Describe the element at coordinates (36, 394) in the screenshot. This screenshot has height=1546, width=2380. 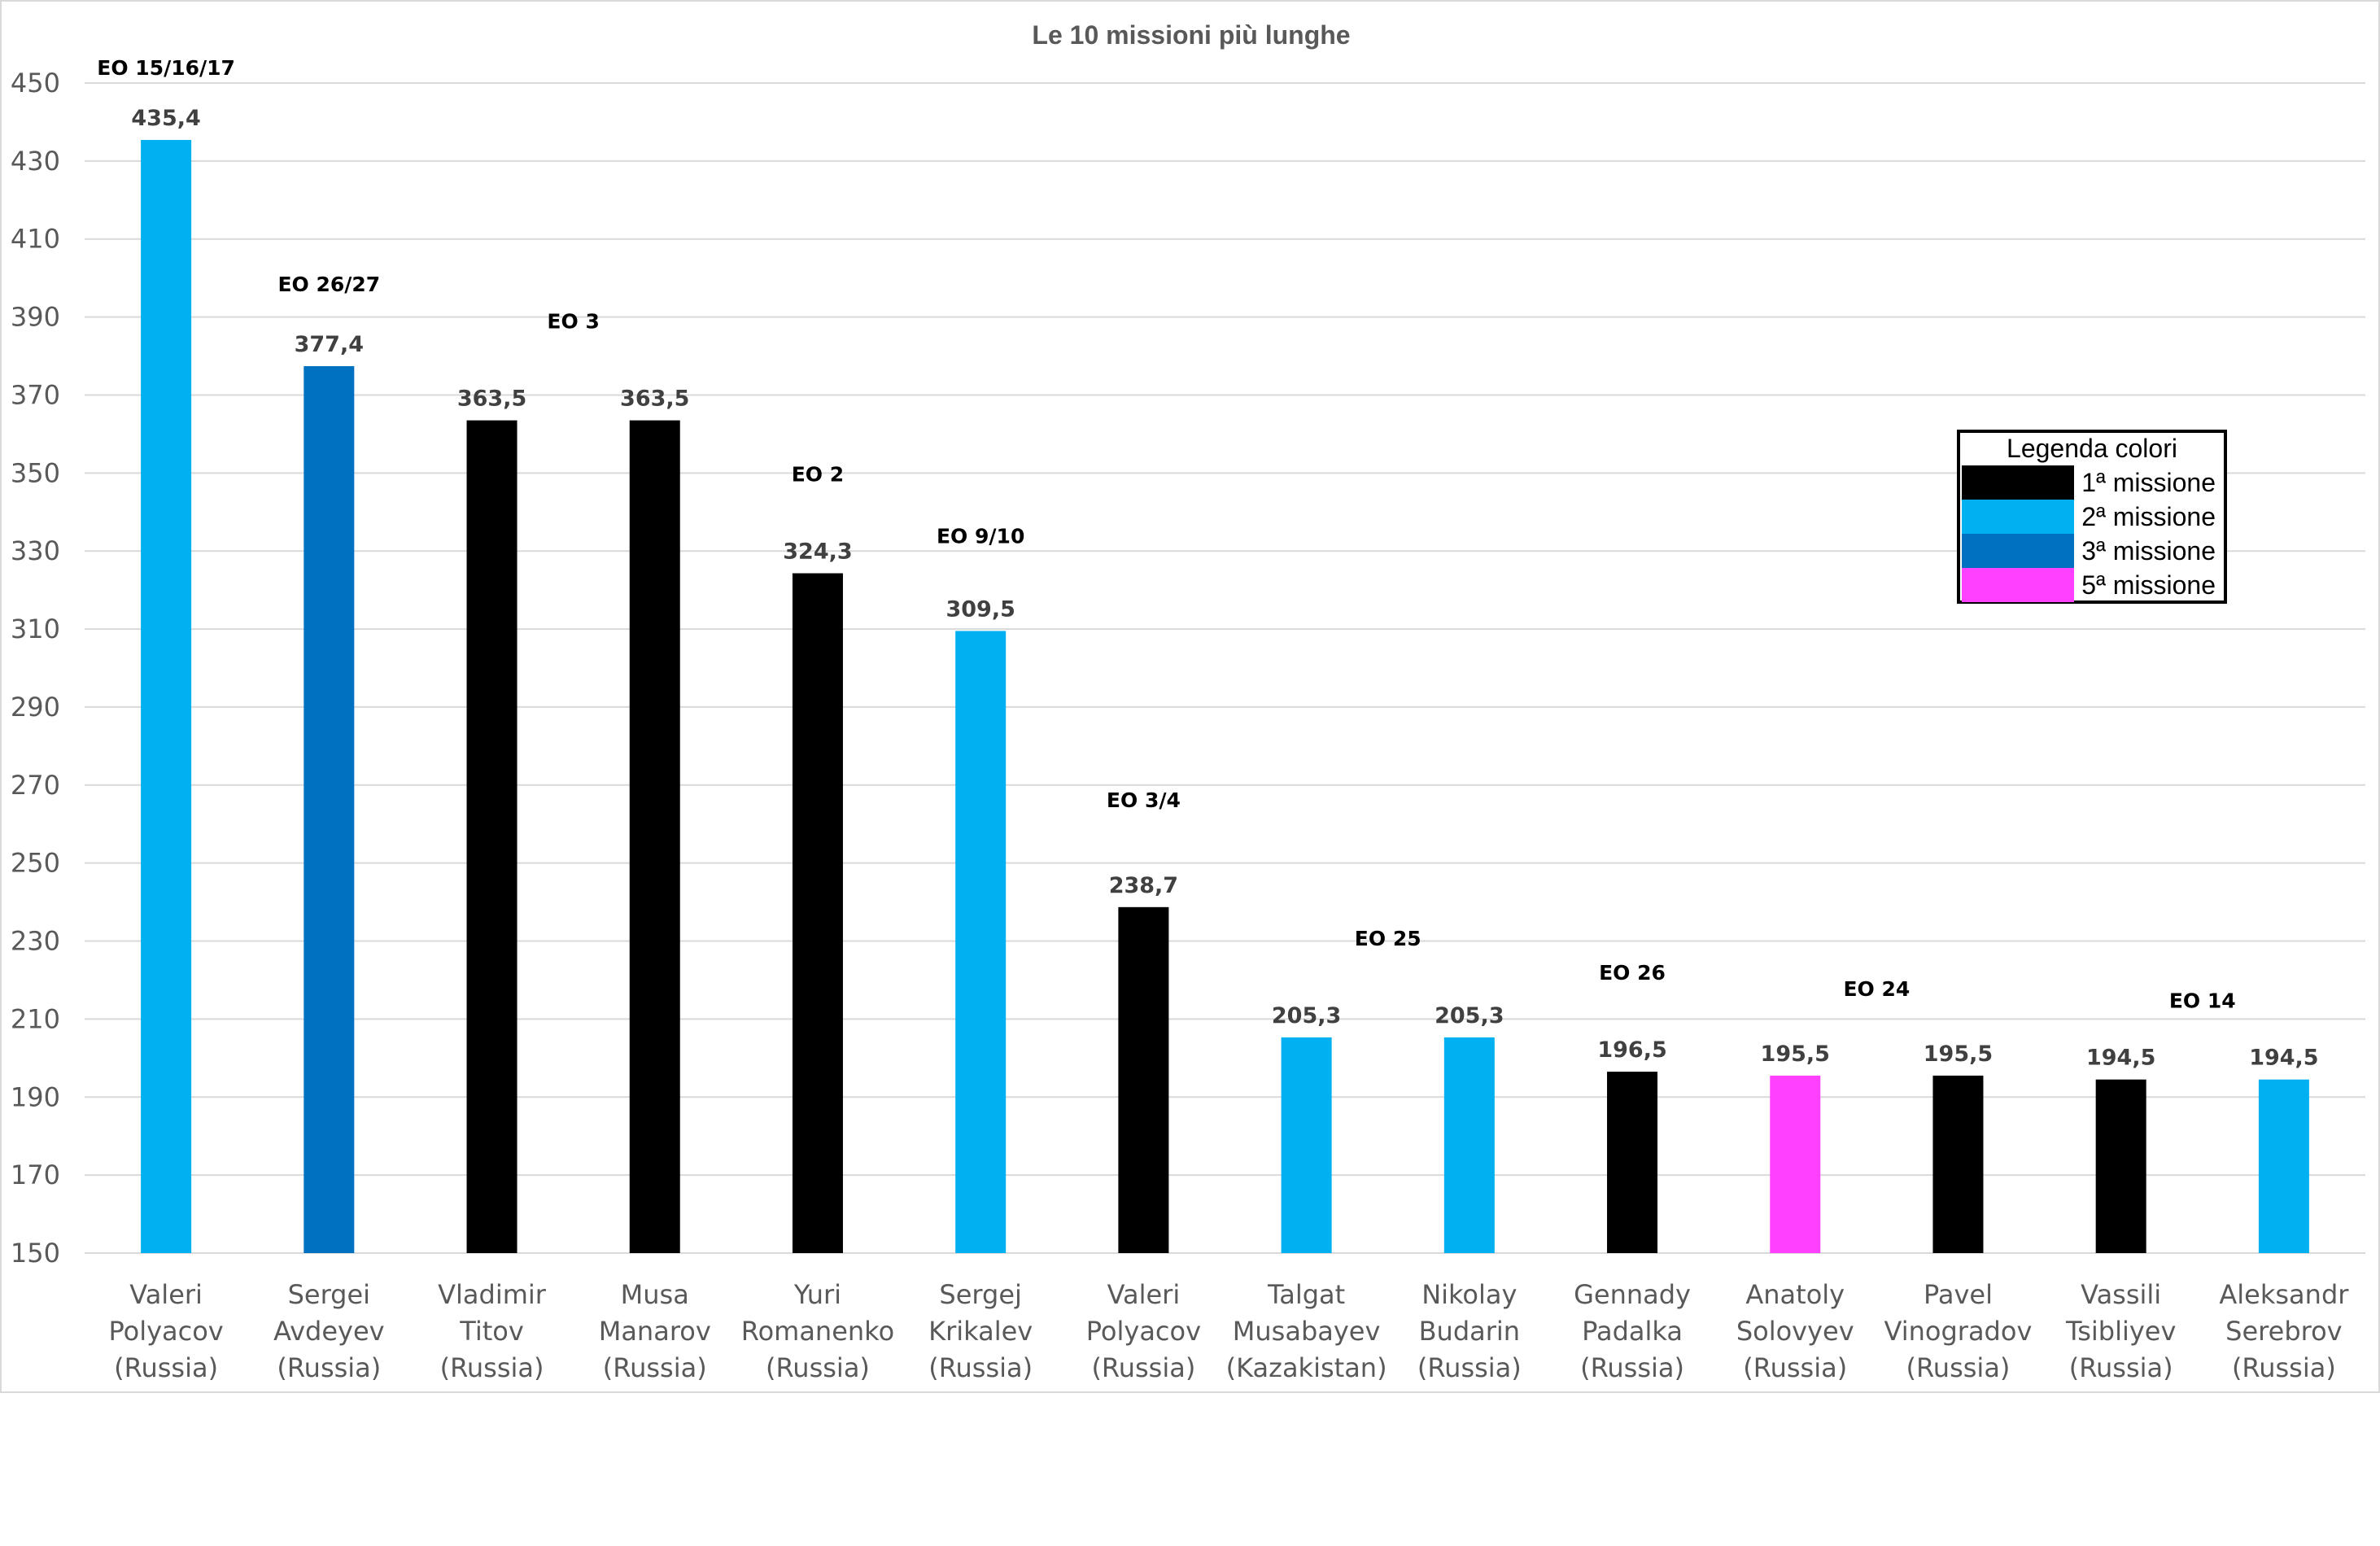
I see `y-tick-label: 370` at that location.